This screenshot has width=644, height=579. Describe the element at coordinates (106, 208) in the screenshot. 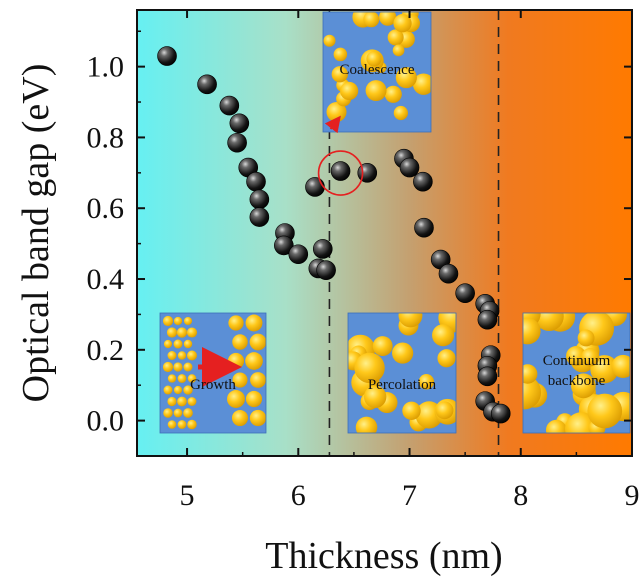

I see `y-tick-label: 0.6` at that location.